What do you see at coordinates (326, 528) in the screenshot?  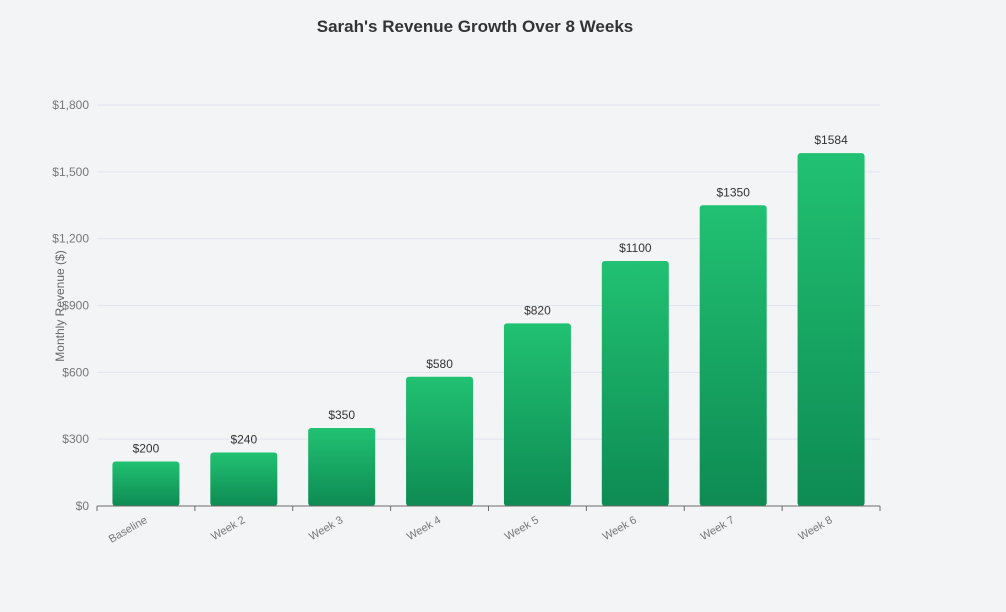 I see `x-tick-label: Week 3` at bounding box center [326, 528].